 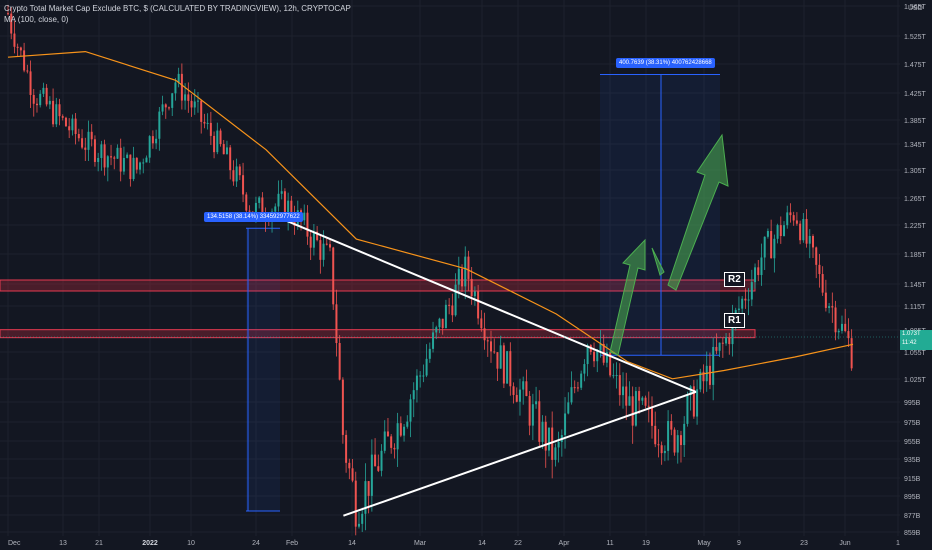 I want to click on x-tick: 23, so click(x=804, y=543).